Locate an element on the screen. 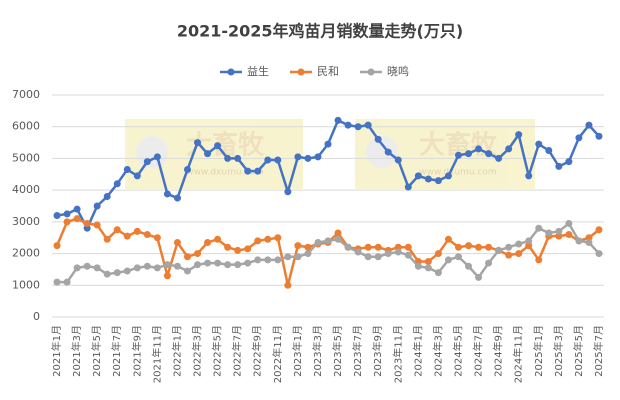  x-tick-label: 2023年1月 is located at coordinates (297, 351).